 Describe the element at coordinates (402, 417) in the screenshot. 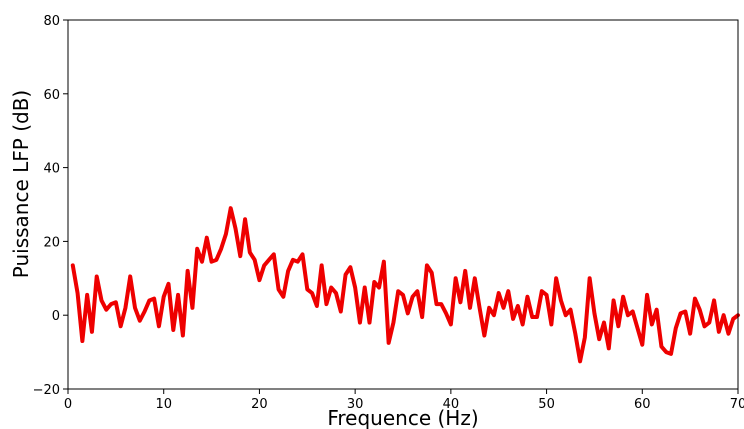

I see `x-axis-label: Frequence (Hz)` at that location.